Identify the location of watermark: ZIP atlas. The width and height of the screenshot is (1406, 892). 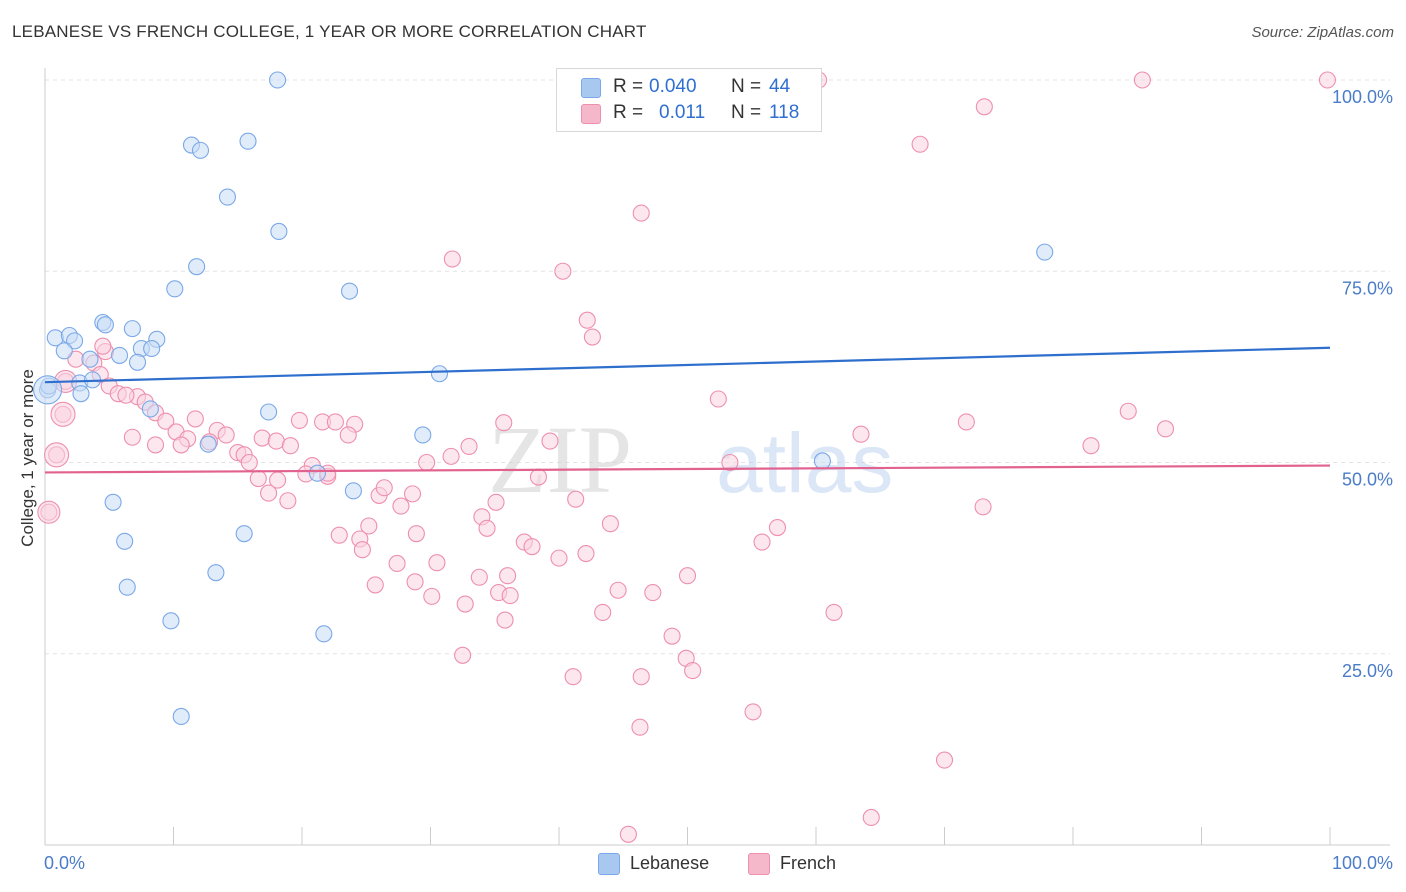
(690, 459).